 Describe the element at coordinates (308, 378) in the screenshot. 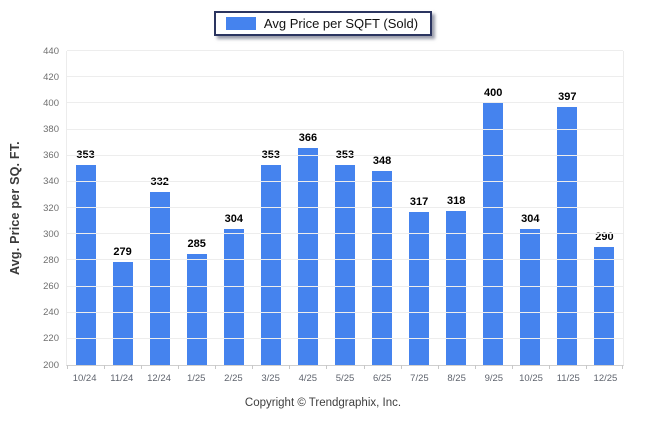

I see `x-tick-label: 4/25` at that location.